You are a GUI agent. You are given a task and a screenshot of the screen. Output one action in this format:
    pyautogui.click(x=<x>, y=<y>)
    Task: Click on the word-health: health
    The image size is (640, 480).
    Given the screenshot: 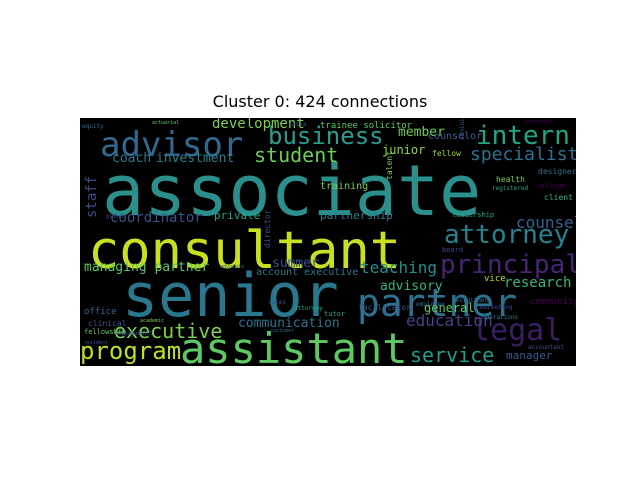 What is the action you would take?
    pyautogui.click(x=510, y=179)
    